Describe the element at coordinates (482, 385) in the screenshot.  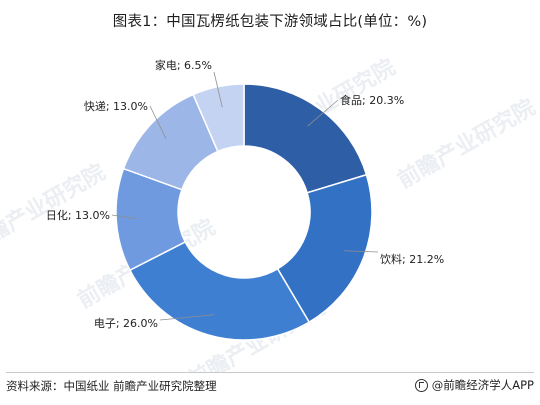
I see `brand-text: @前瞻经济学人APP` at that location.